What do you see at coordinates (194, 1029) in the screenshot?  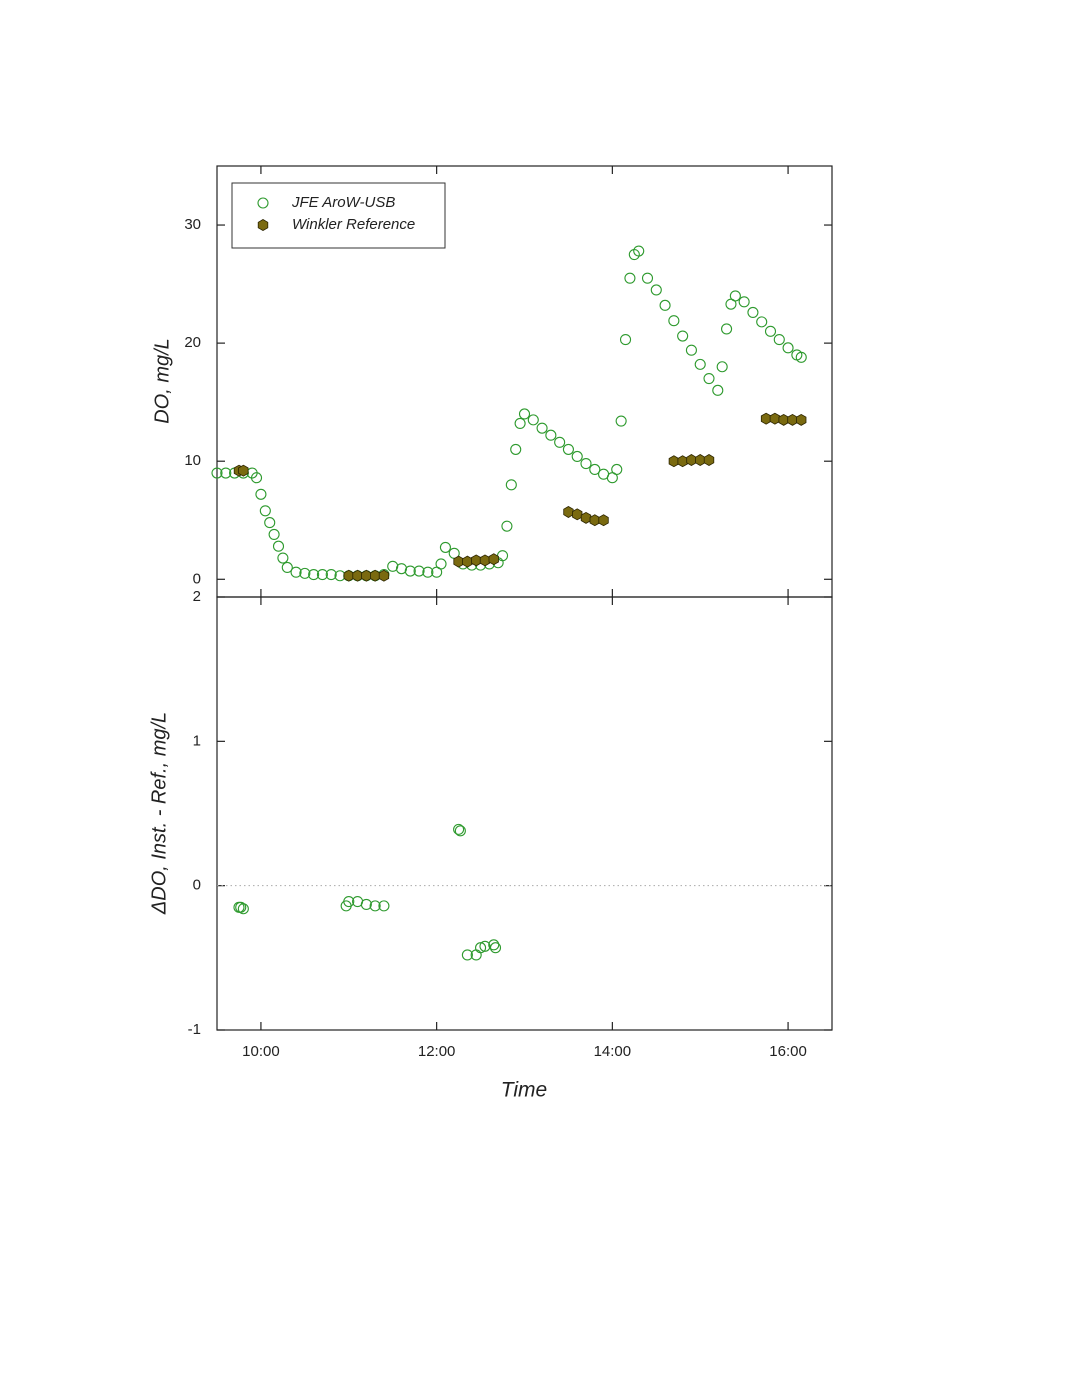 I see `y-tick-label: -1` at bounding box center [194, 1029].